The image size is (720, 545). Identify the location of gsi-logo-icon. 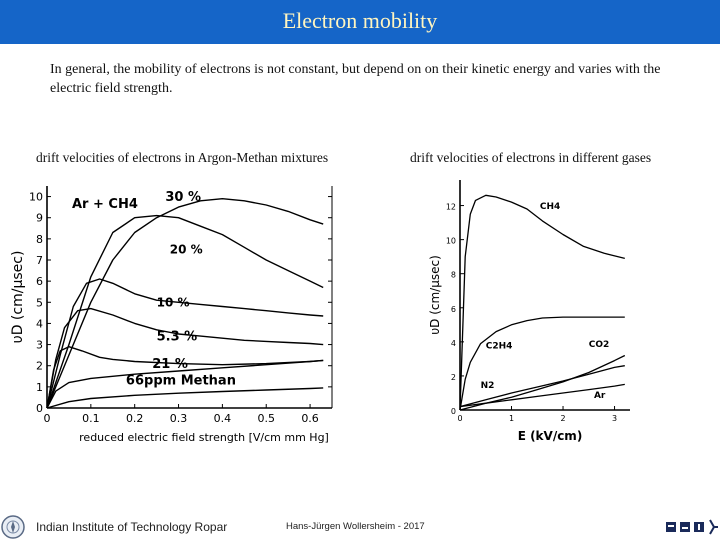
(692, 527).